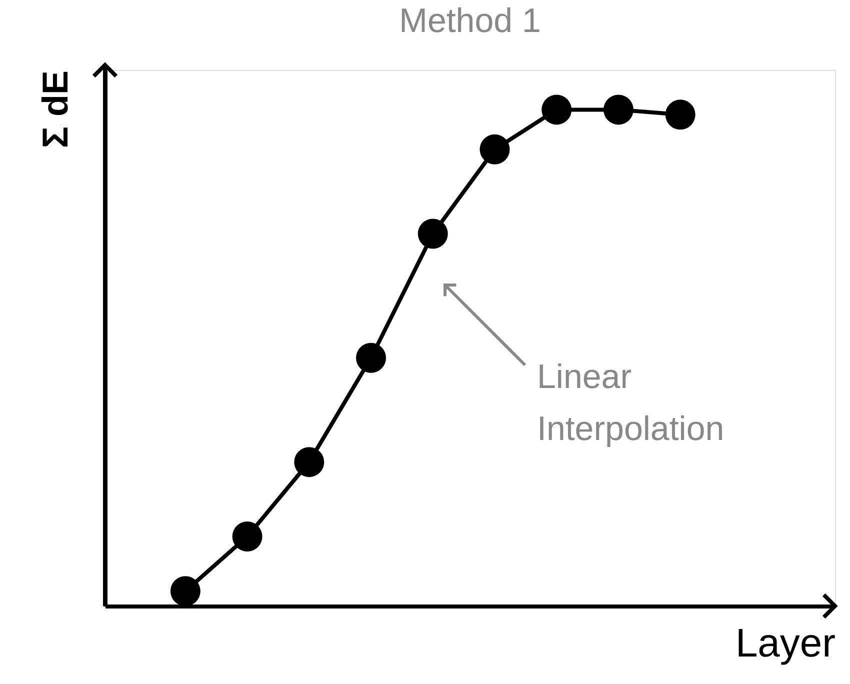 The height and width of the screenshot is (684, 850). I want to click on annotation: Linear Interpolation, so click(630, 403).